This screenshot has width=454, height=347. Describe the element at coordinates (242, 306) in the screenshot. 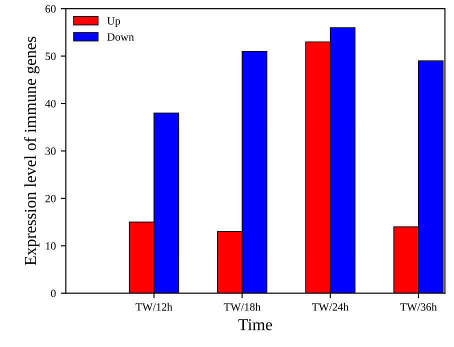

I see `x-tick-label: TW/18h` at that location.